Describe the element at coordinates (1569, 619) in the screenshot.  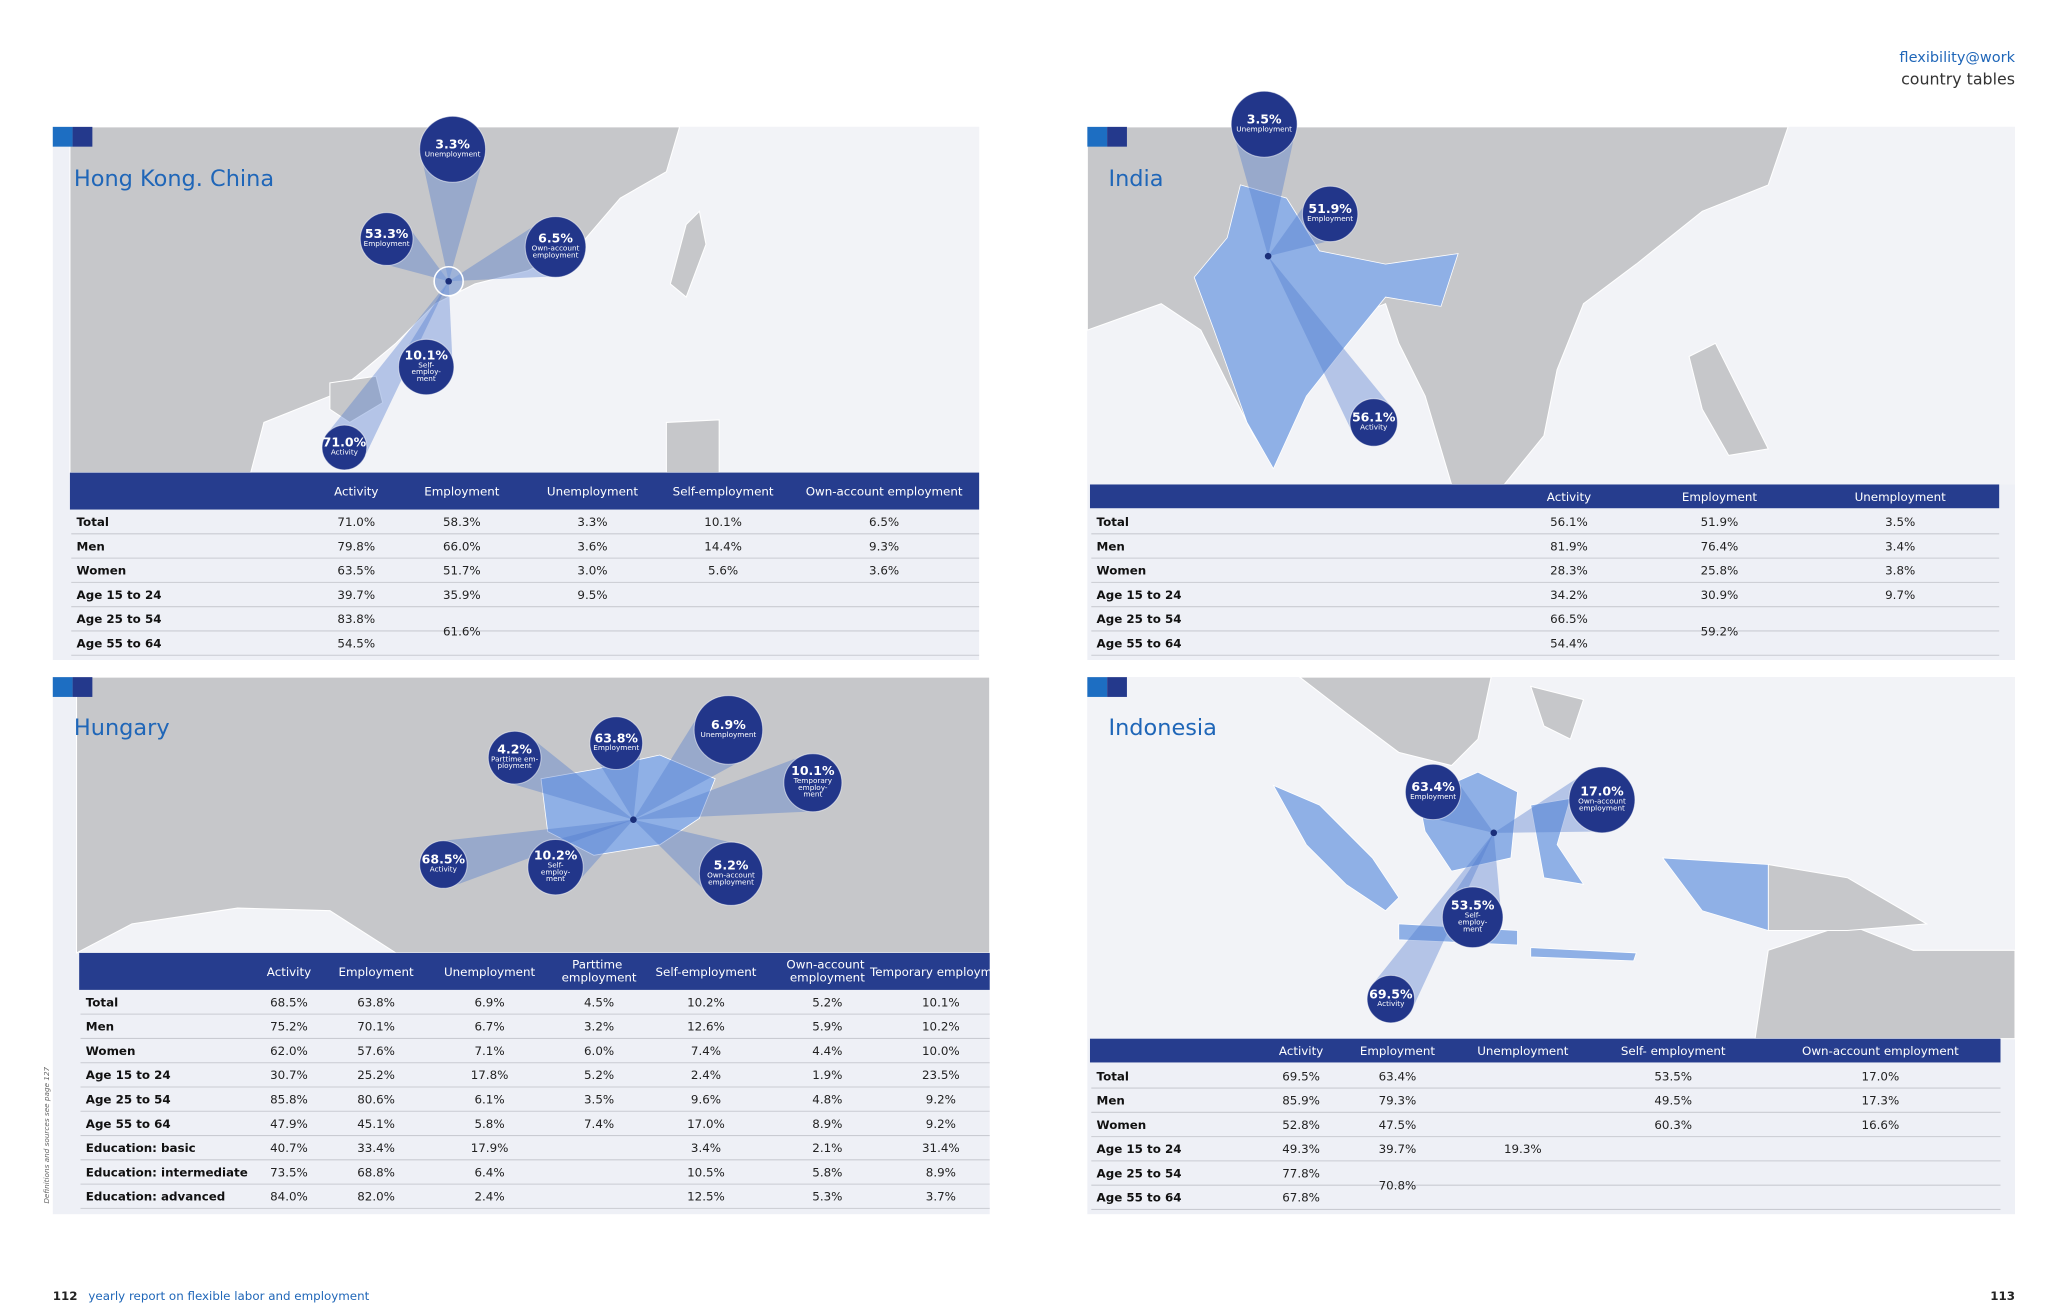
I see `cell: 66.5%` at that location.